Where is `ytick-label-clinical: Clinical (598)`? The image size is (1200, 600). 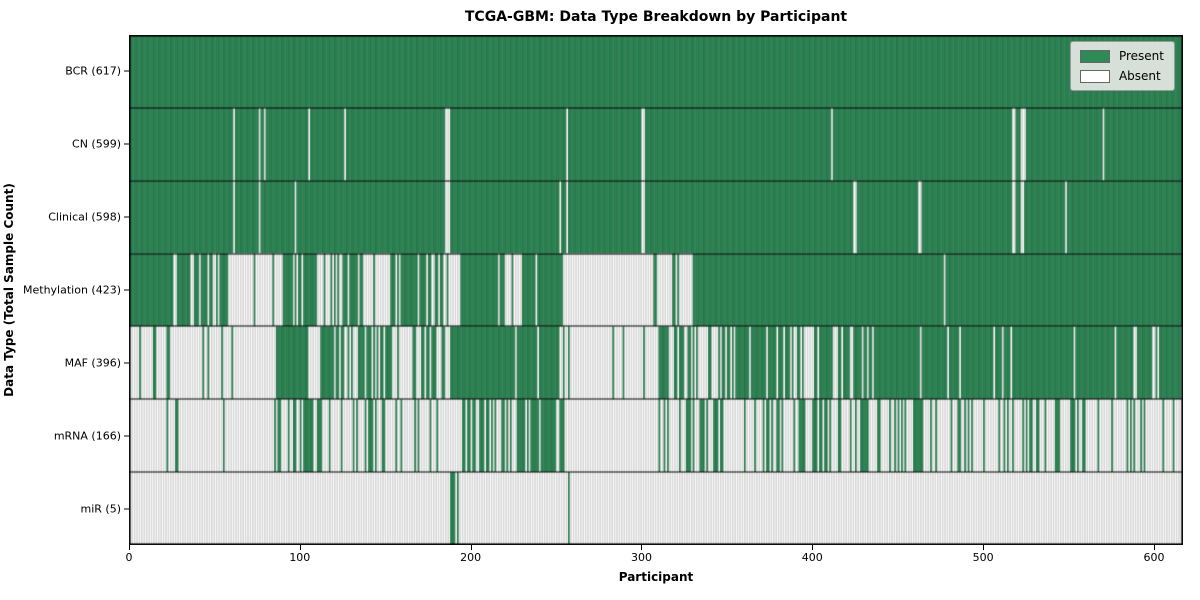
ytick-label-clinical: Clinical (598) is located at coordinates (84, 217).